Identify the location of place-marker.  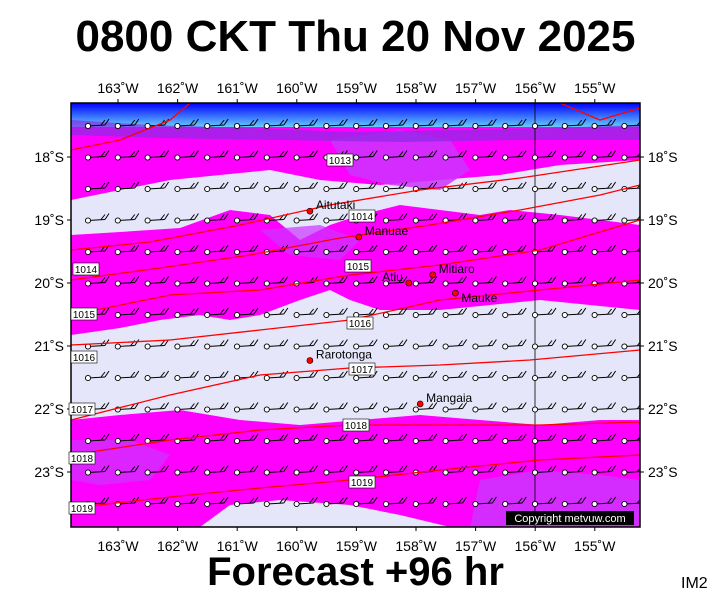
(359, 237).